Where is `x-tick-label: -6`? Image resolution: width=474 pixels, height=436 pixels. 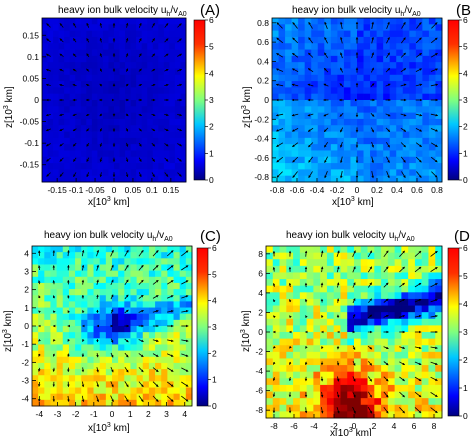
x-tick-label: -6 is located at coordinates (294, 426).